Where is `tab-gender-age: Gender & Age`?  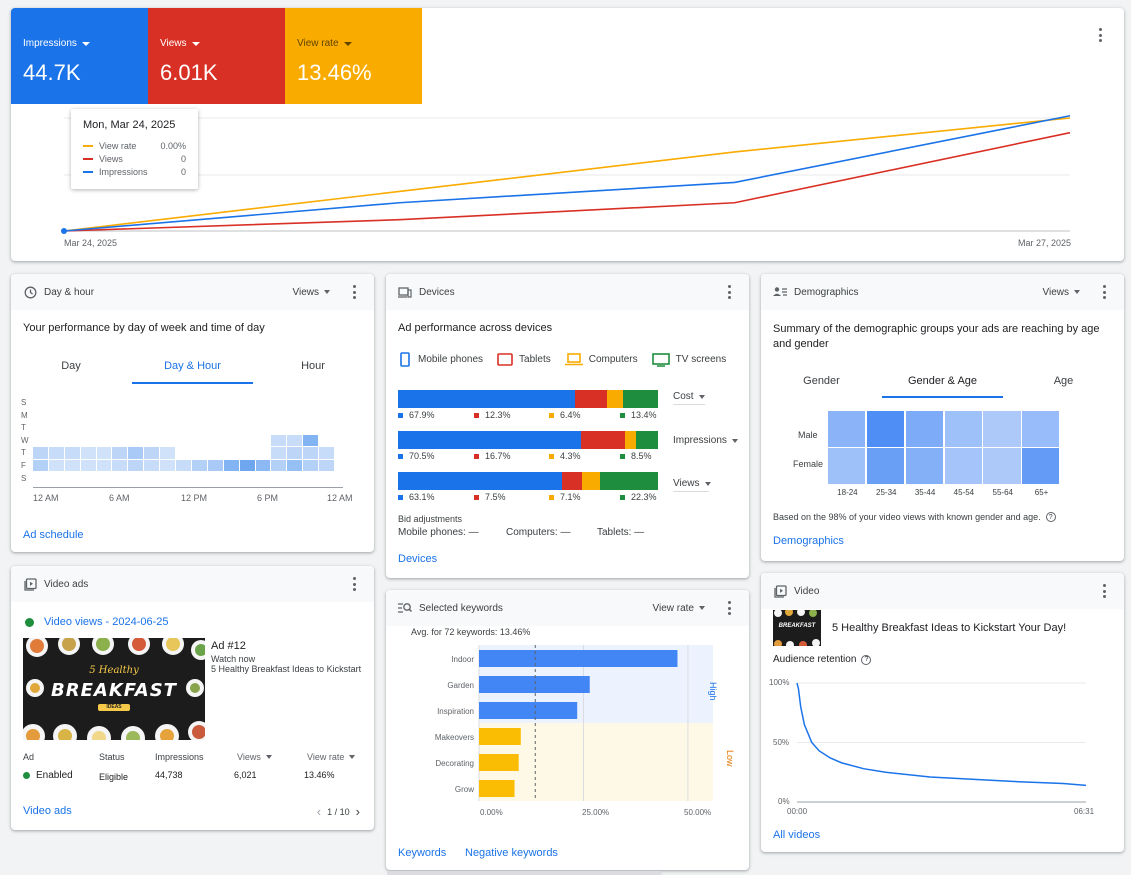
tab-gender-age: Gender & Age is located at coordinates (942, 381).